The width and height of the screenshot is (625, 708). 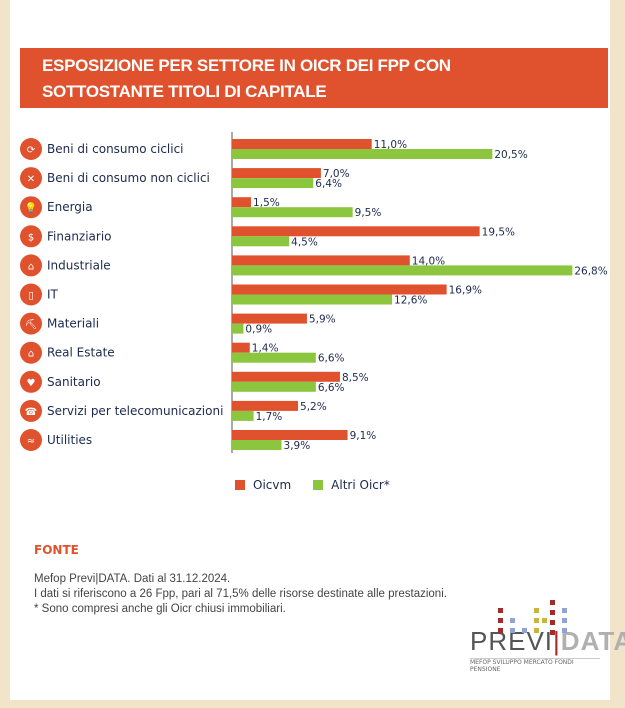 What do you see at coordinates (69, 440) in the screenshot?
I see `category-label: Utilities` at bounding box center [69, 440].